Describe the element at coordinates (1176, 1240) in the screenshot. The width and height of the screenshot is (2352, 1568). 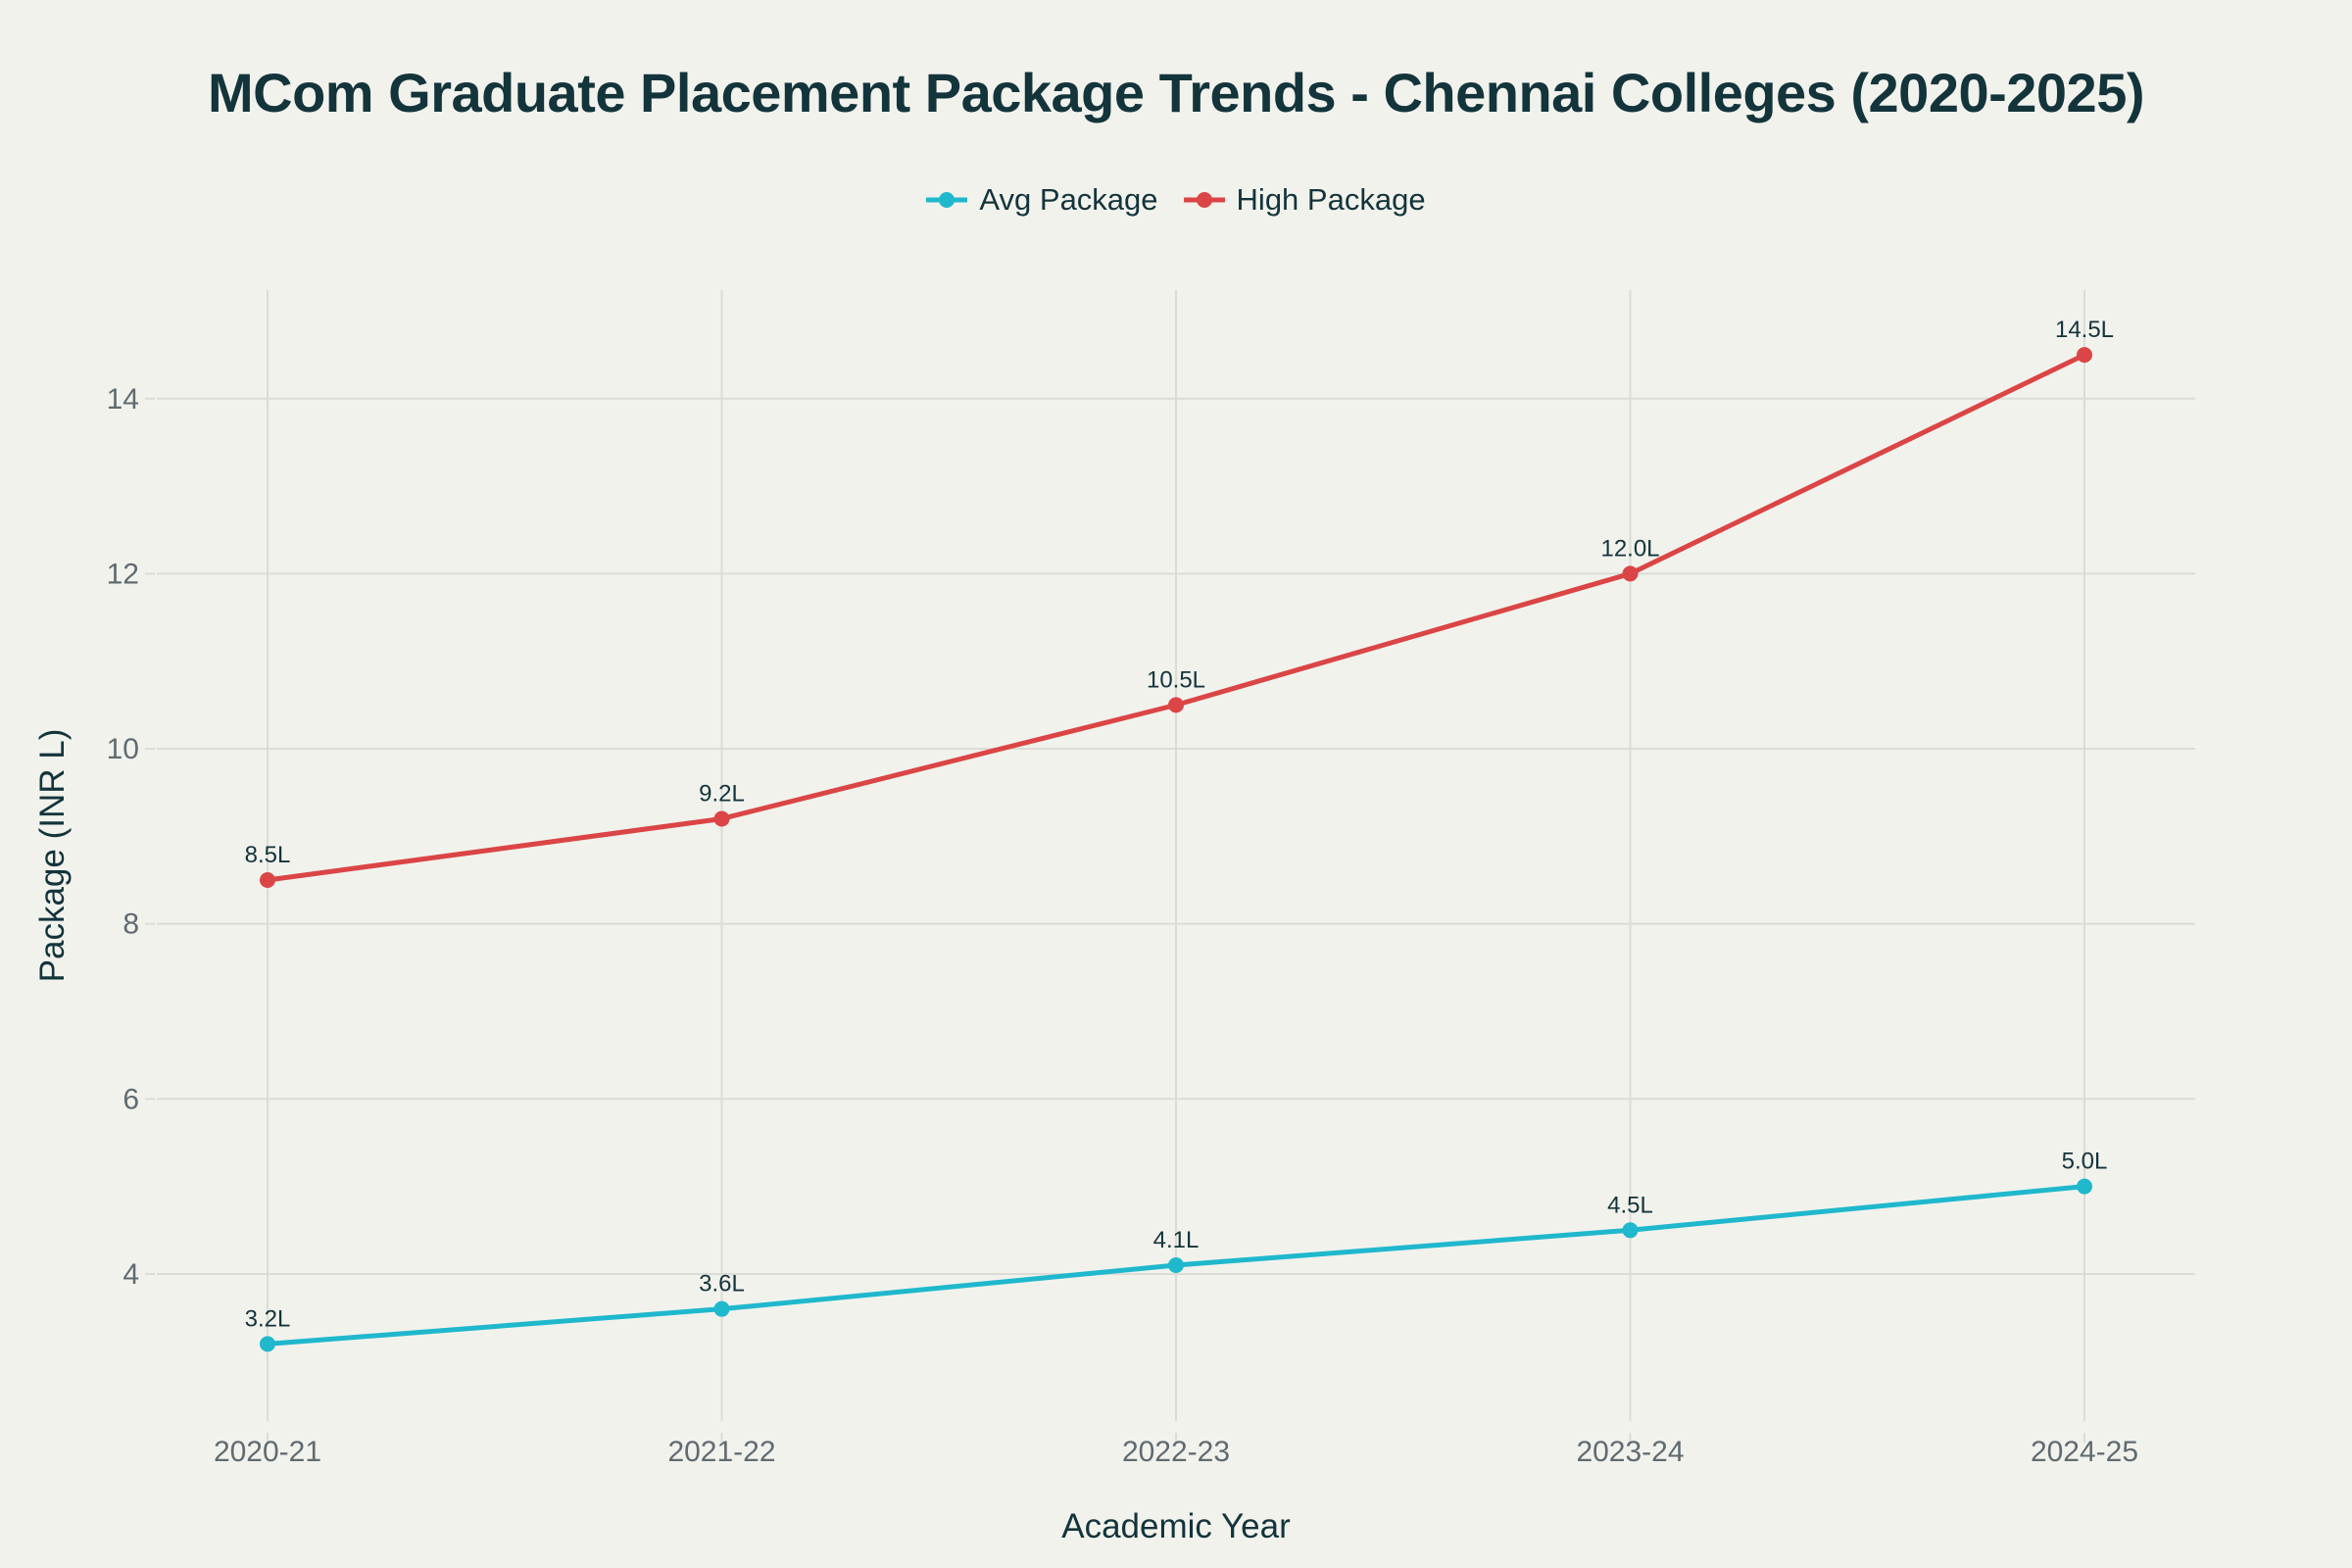
I see `data-label-avg-package: 4.1L` at that location.